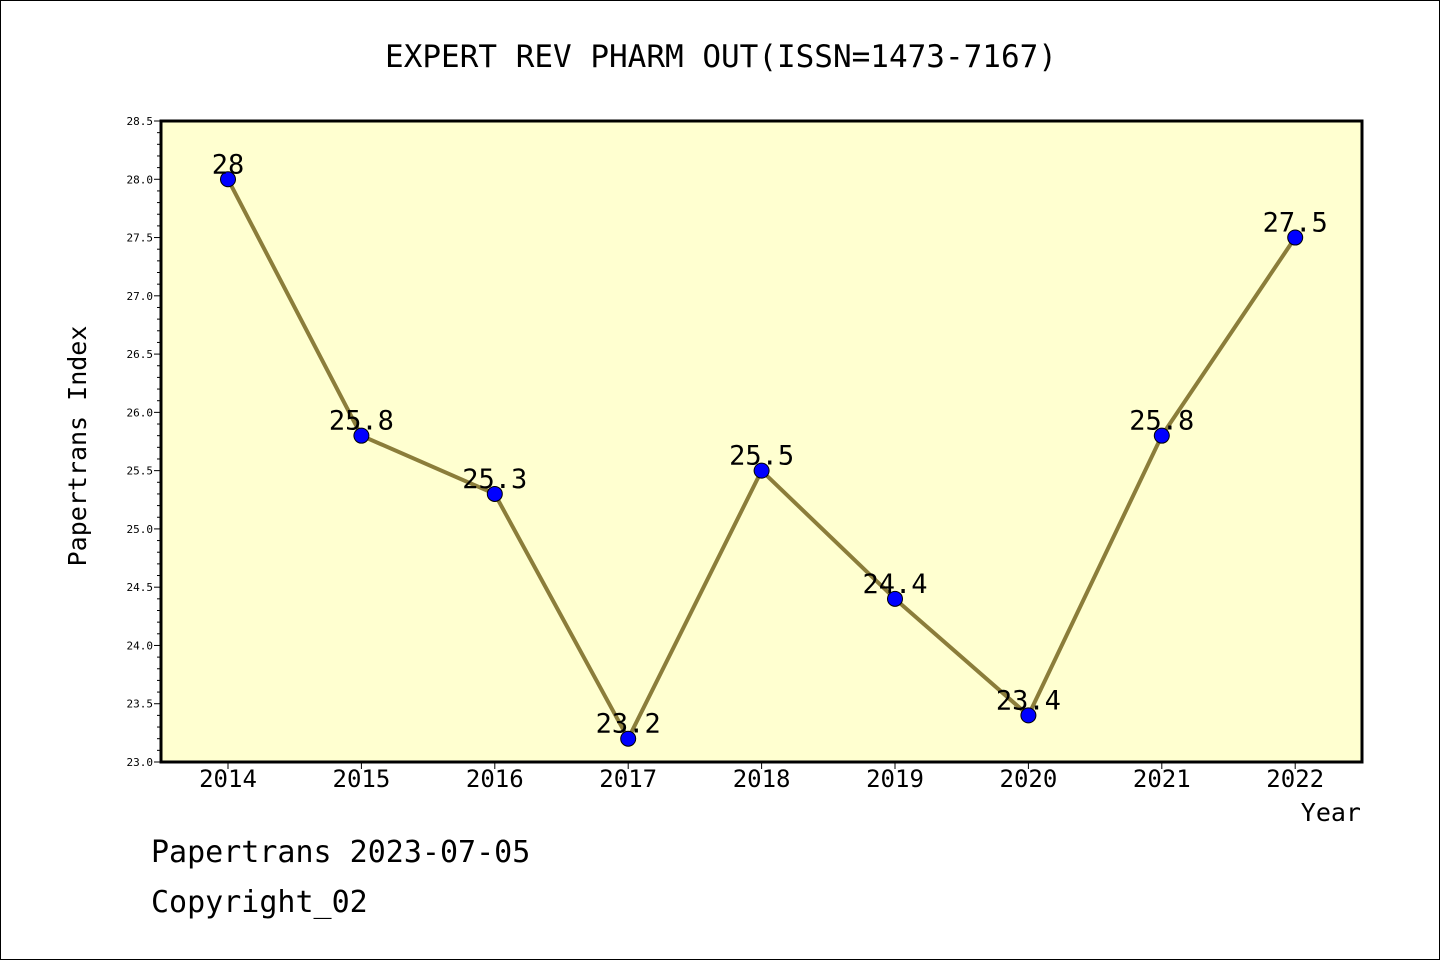 This screenshot has height=961, width=1440. I want to click on y-tick-label: 25.5, so click(140, 471).